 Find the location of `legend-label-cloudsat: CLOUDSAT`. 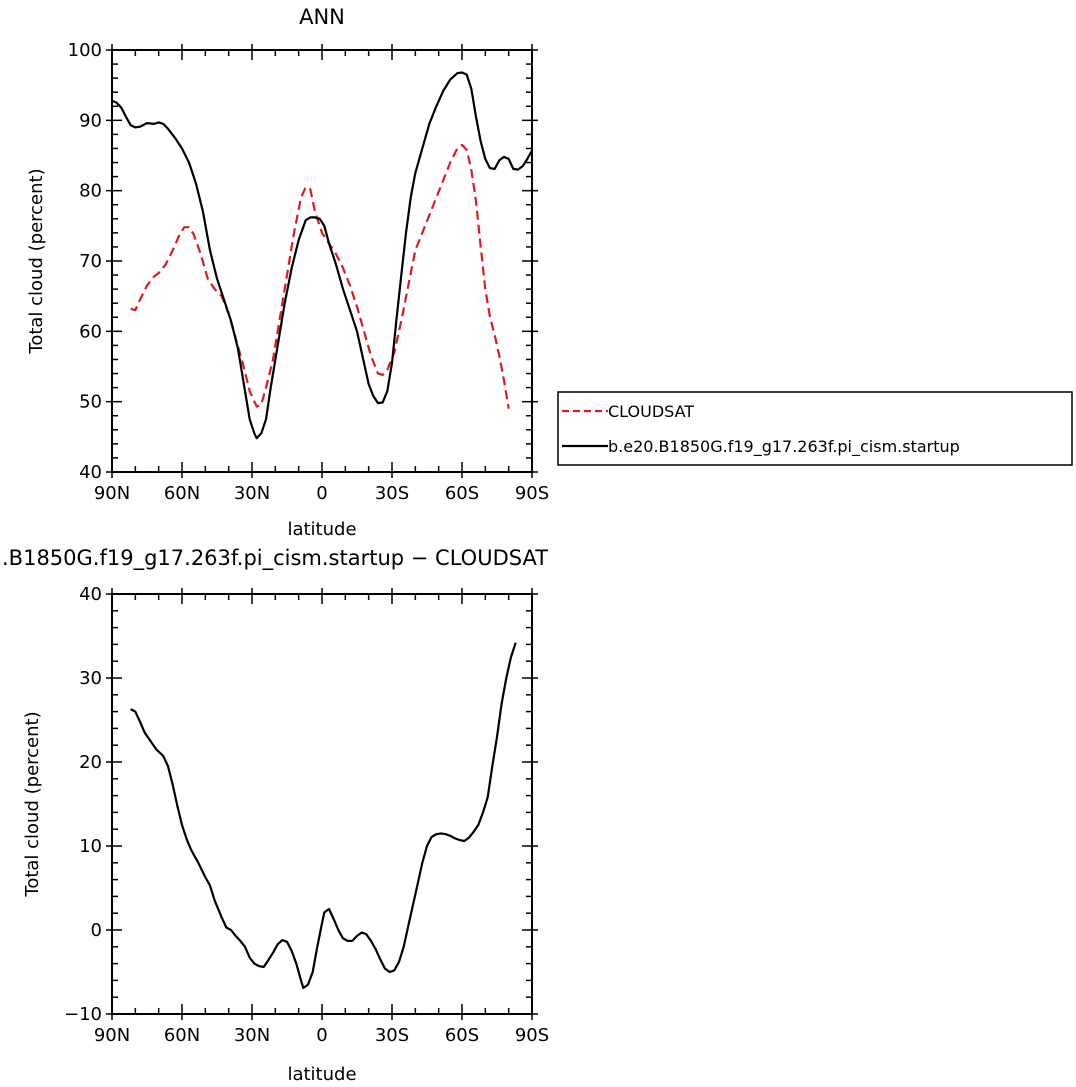

legend-label-cloudsat: CLOUDSAT is located at coordinates (651, 411).